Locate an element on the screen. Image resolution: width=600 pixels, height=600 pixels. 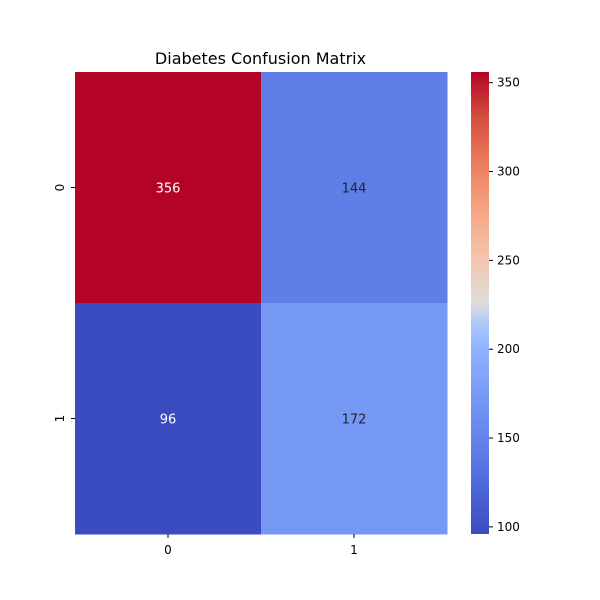
heatmap-cell-r1-c0 is located at coordinates (168, 419).